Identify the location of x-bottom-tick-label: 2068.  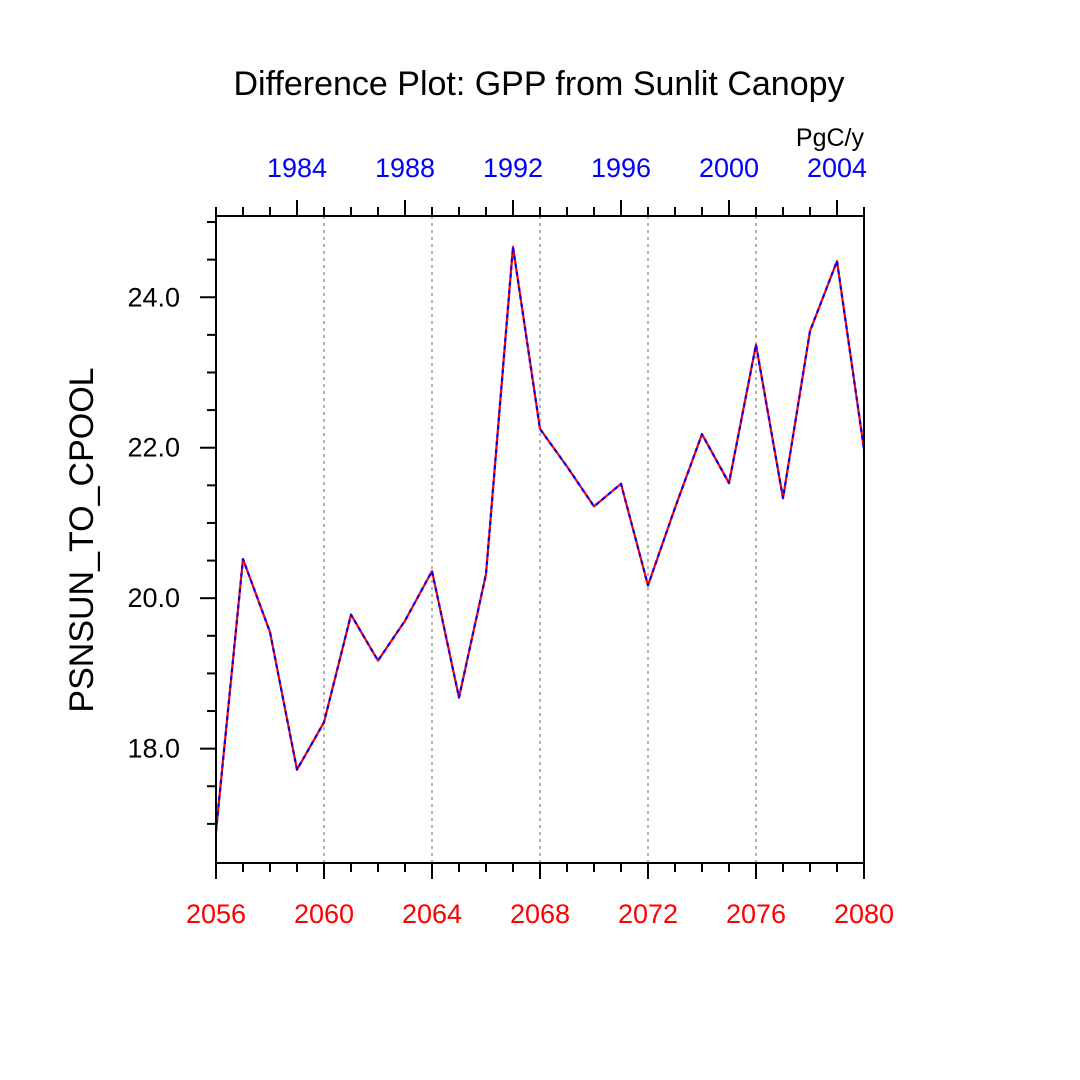
(540, 914).